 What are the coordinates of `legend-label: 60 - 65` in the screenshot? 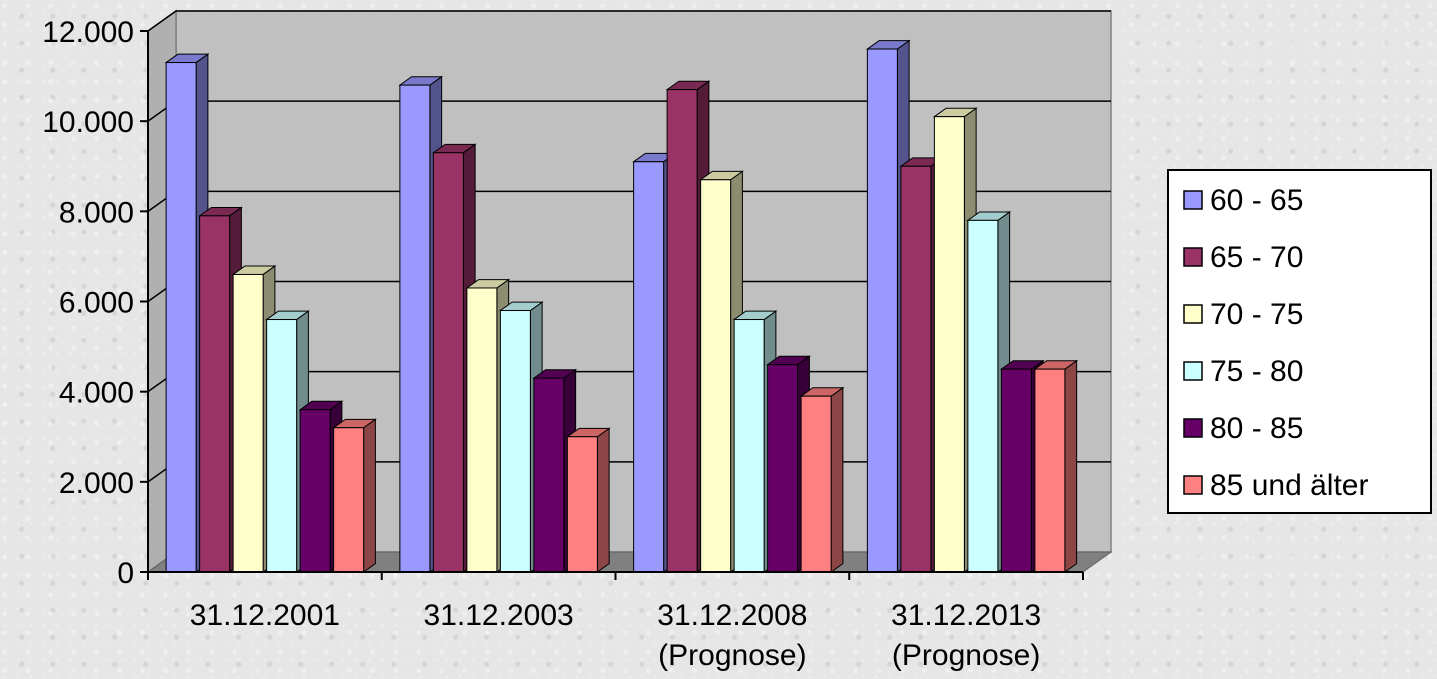 It's located at (1256, 200).